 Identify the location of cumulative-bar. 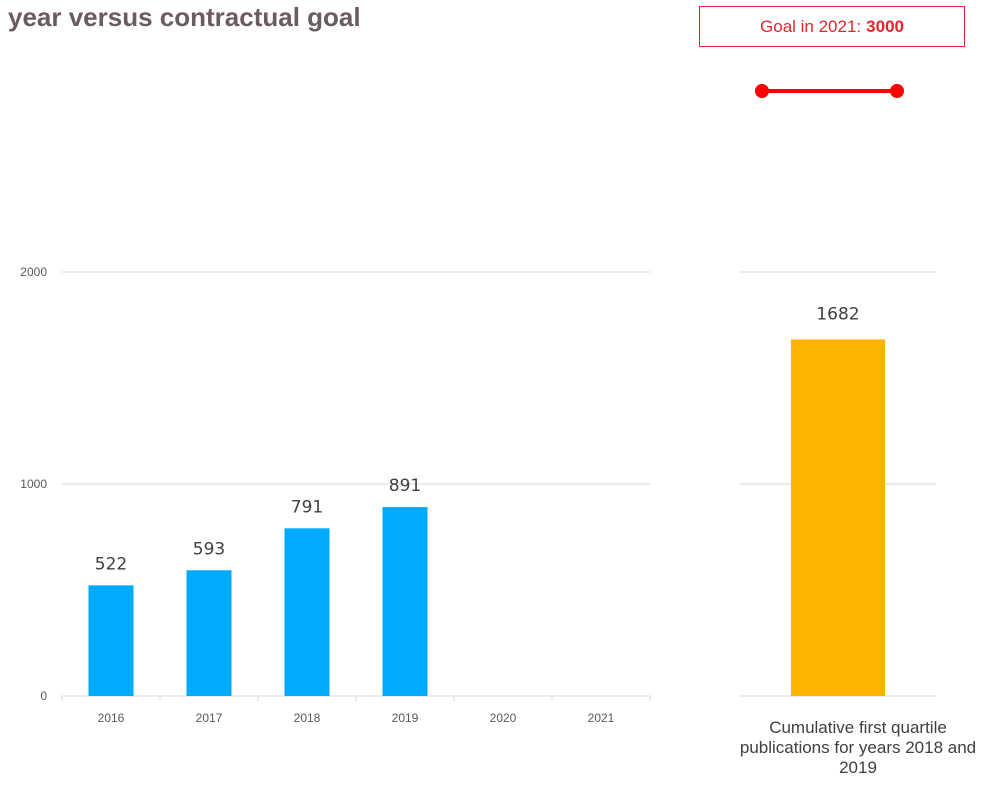
(838, 517).